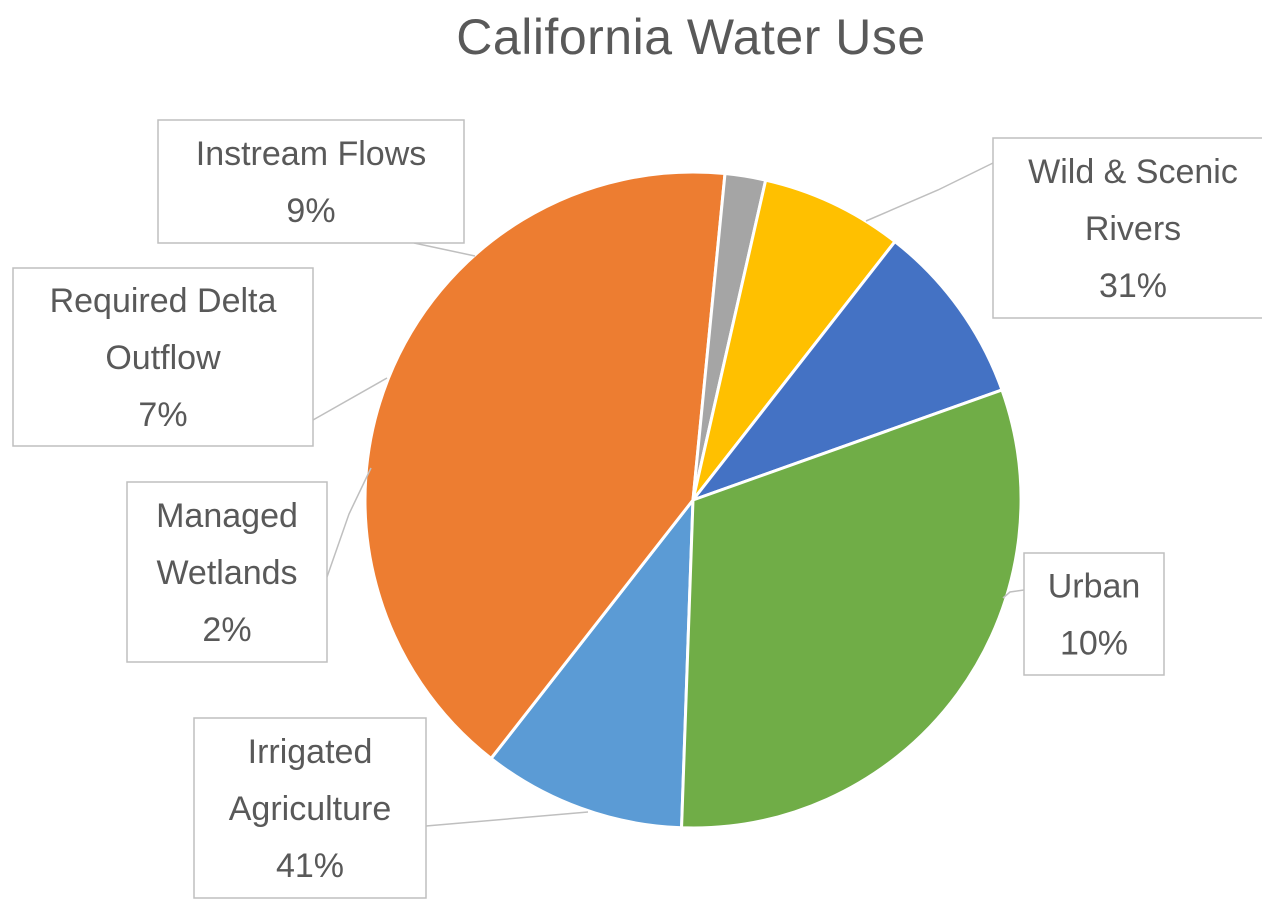 The image size is (1262, 900). What do you see at coordinates (227, 516) in the screenshot?
I see `data-label-name: Managed` at bounding box center [227, 516].